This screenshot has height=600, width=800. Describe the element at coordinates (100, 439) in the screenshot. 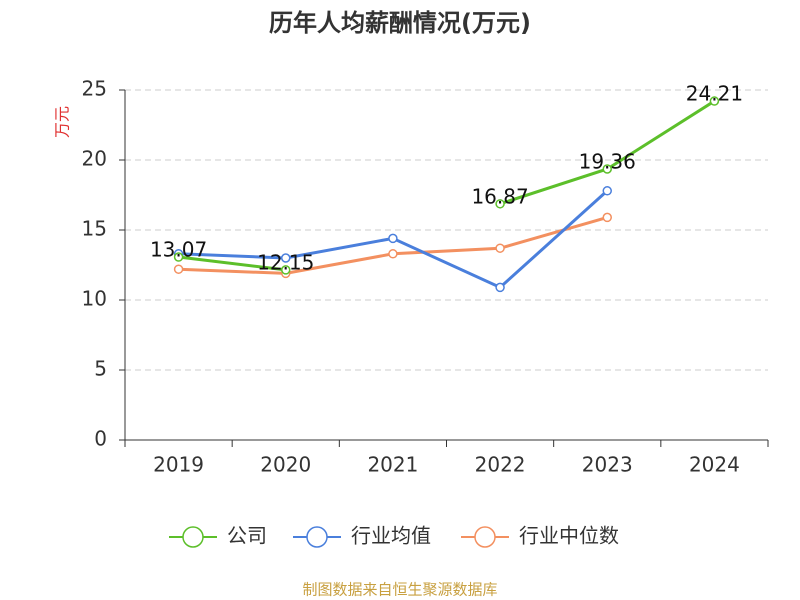

I see `y-tick-label: 0` at that location.